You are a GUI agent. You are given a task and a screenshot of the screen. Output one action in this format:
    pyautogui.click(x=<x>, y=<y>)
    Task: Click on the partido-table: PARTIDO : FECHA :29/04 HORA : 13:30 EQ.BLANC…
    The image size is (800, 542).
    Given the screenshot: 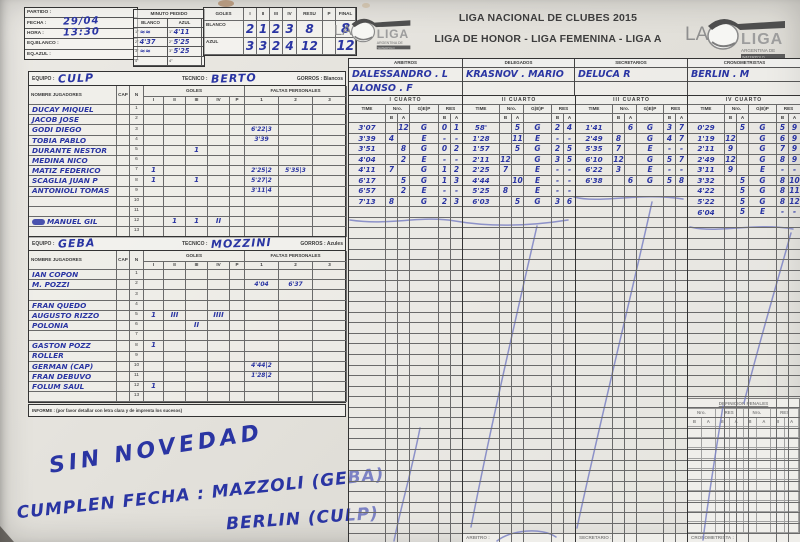 What is the action you would take?
    pyautogui.click(x=81, y=33)
    